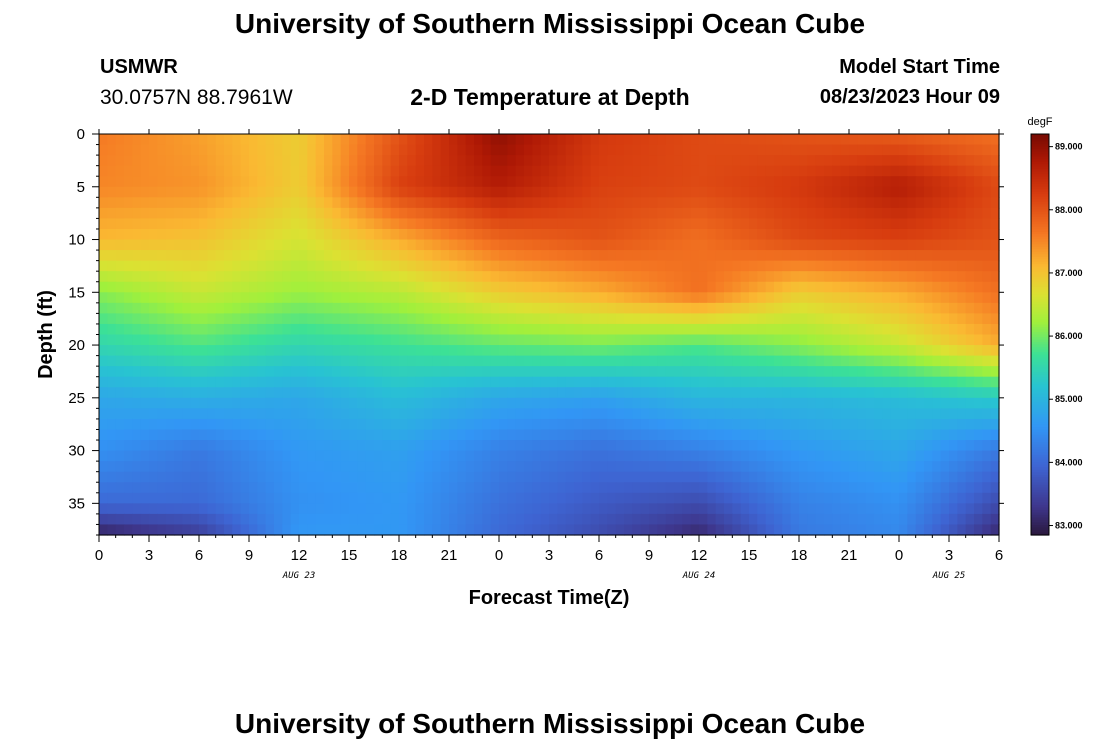 The image size is (1100, 750). I want to click on y-tick-label: 0, so click(81, 134).